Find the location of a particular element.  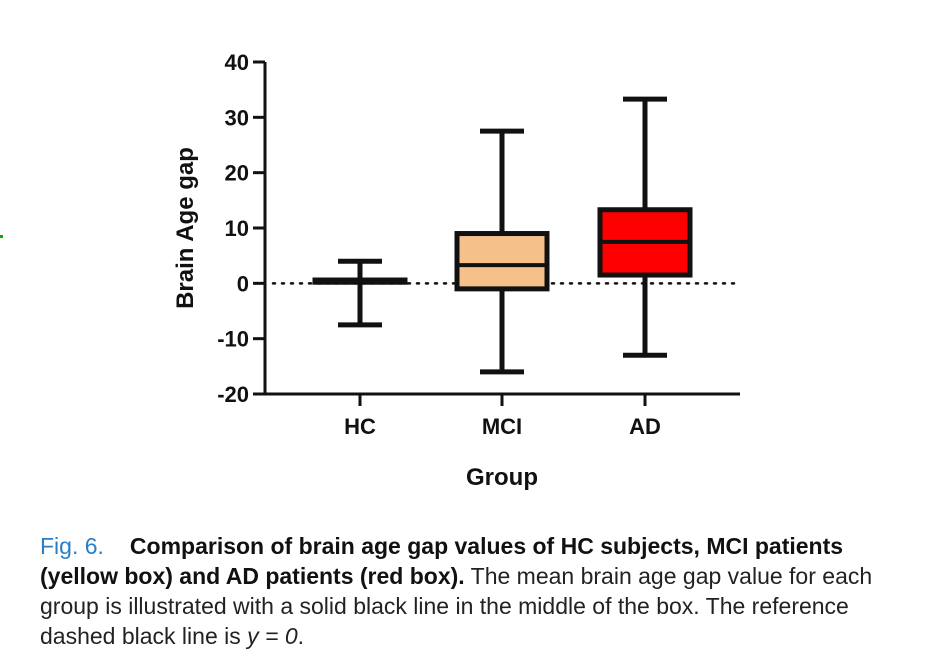

y-axis-label: Brain Age gap is located at coordinates (185, 228).